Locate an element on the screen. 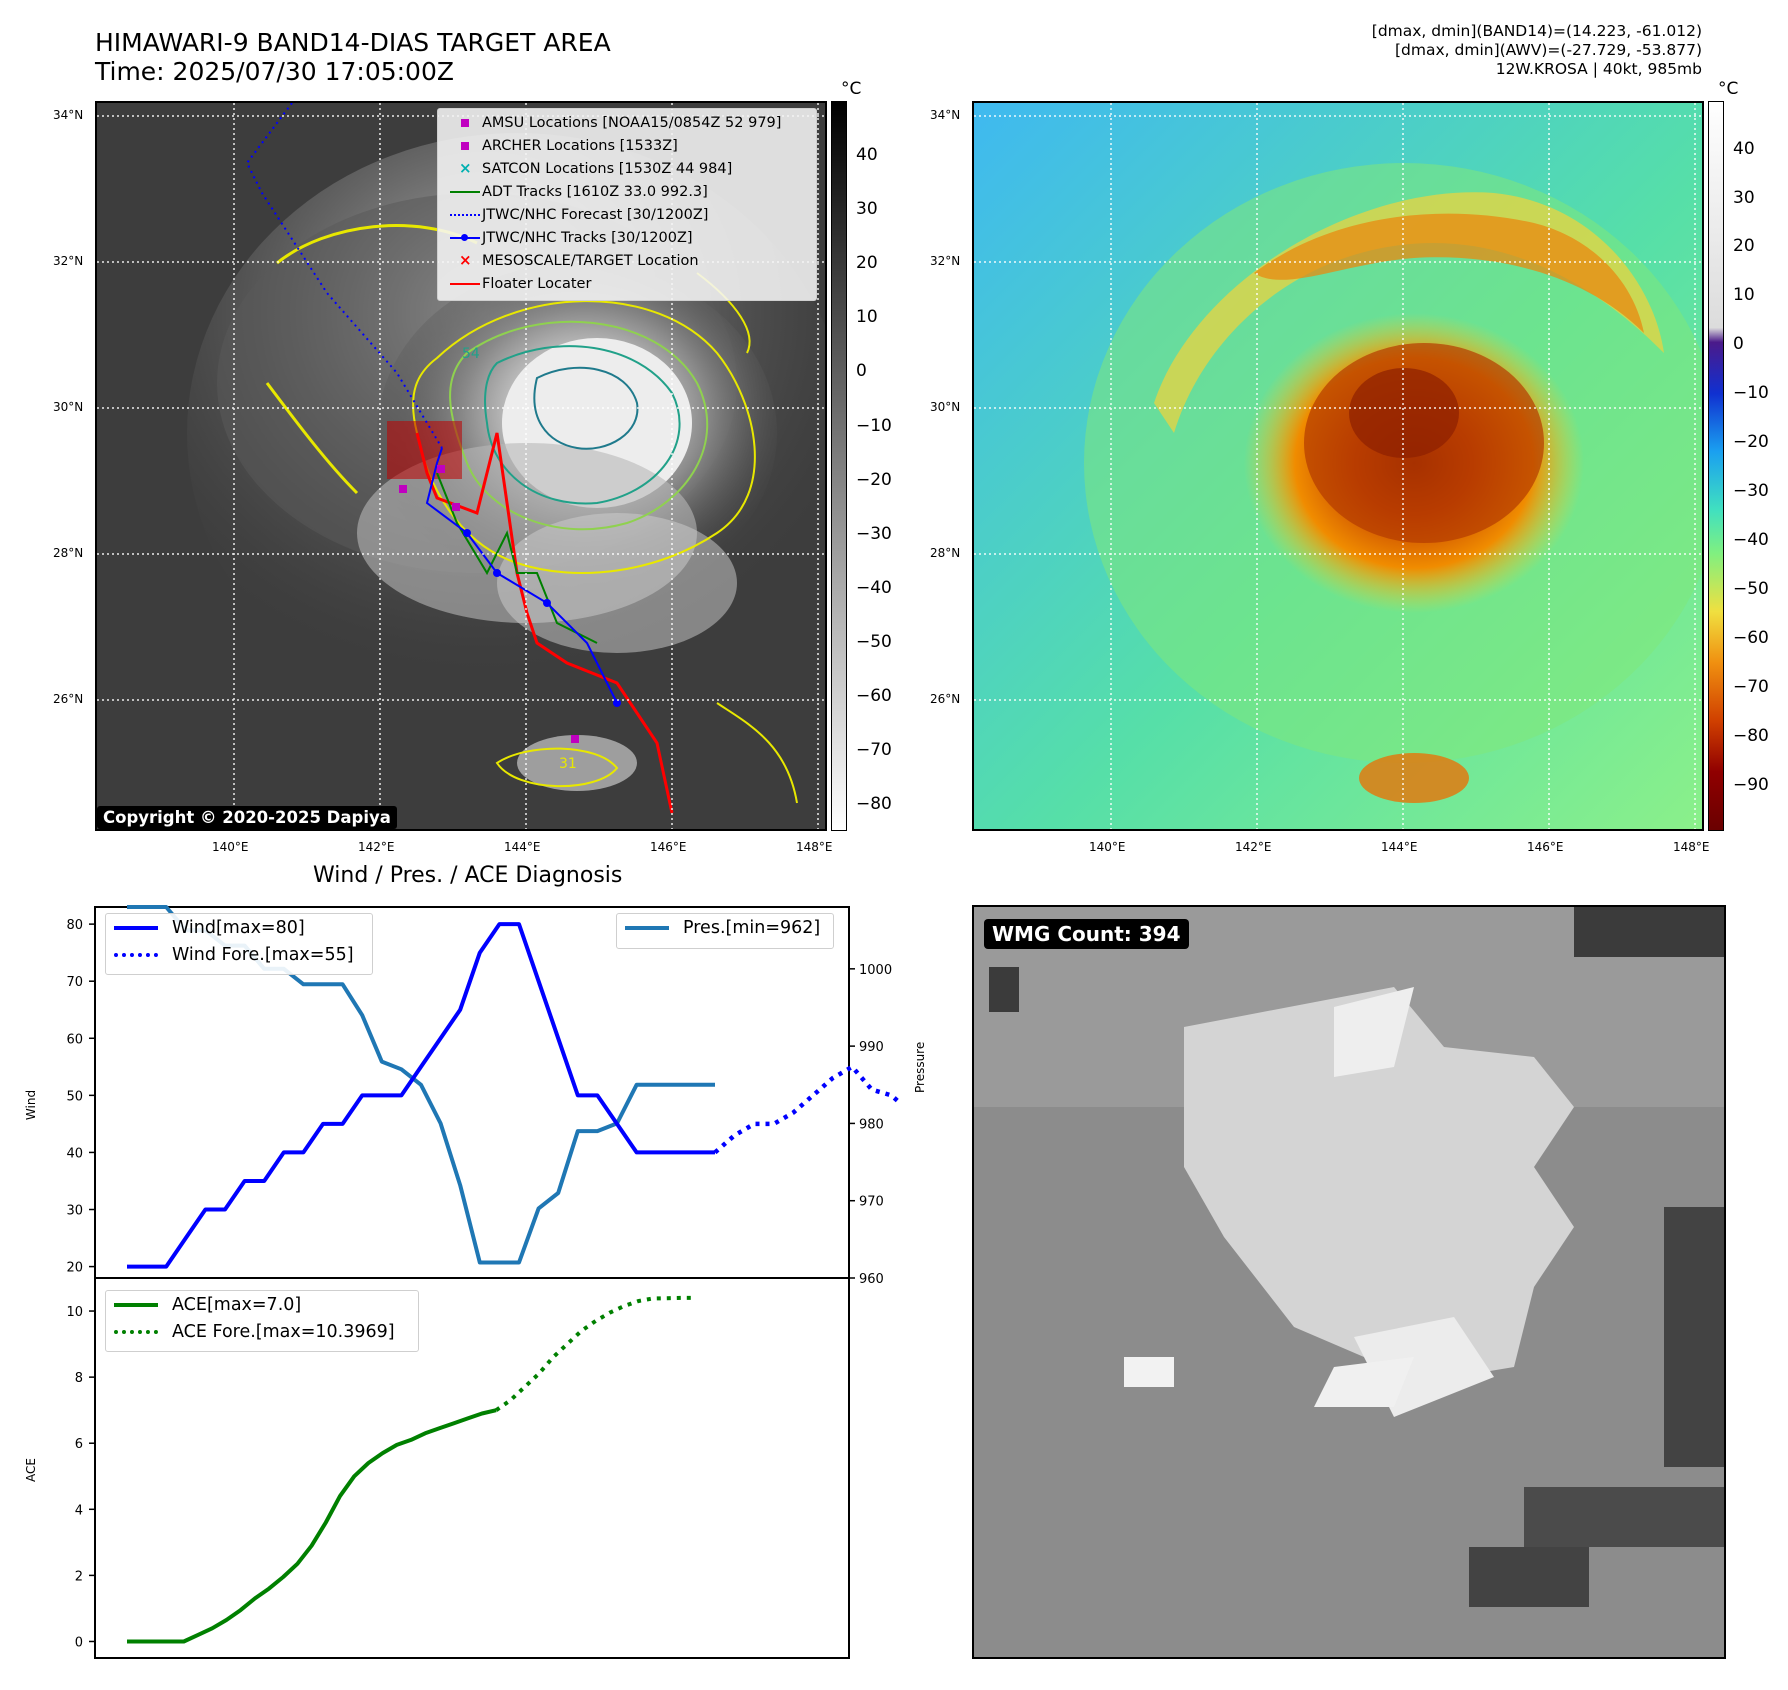 This screenshot has height=1690, width=1788. pressure-tick-label: 1000 is located at coordinates (875, 970).